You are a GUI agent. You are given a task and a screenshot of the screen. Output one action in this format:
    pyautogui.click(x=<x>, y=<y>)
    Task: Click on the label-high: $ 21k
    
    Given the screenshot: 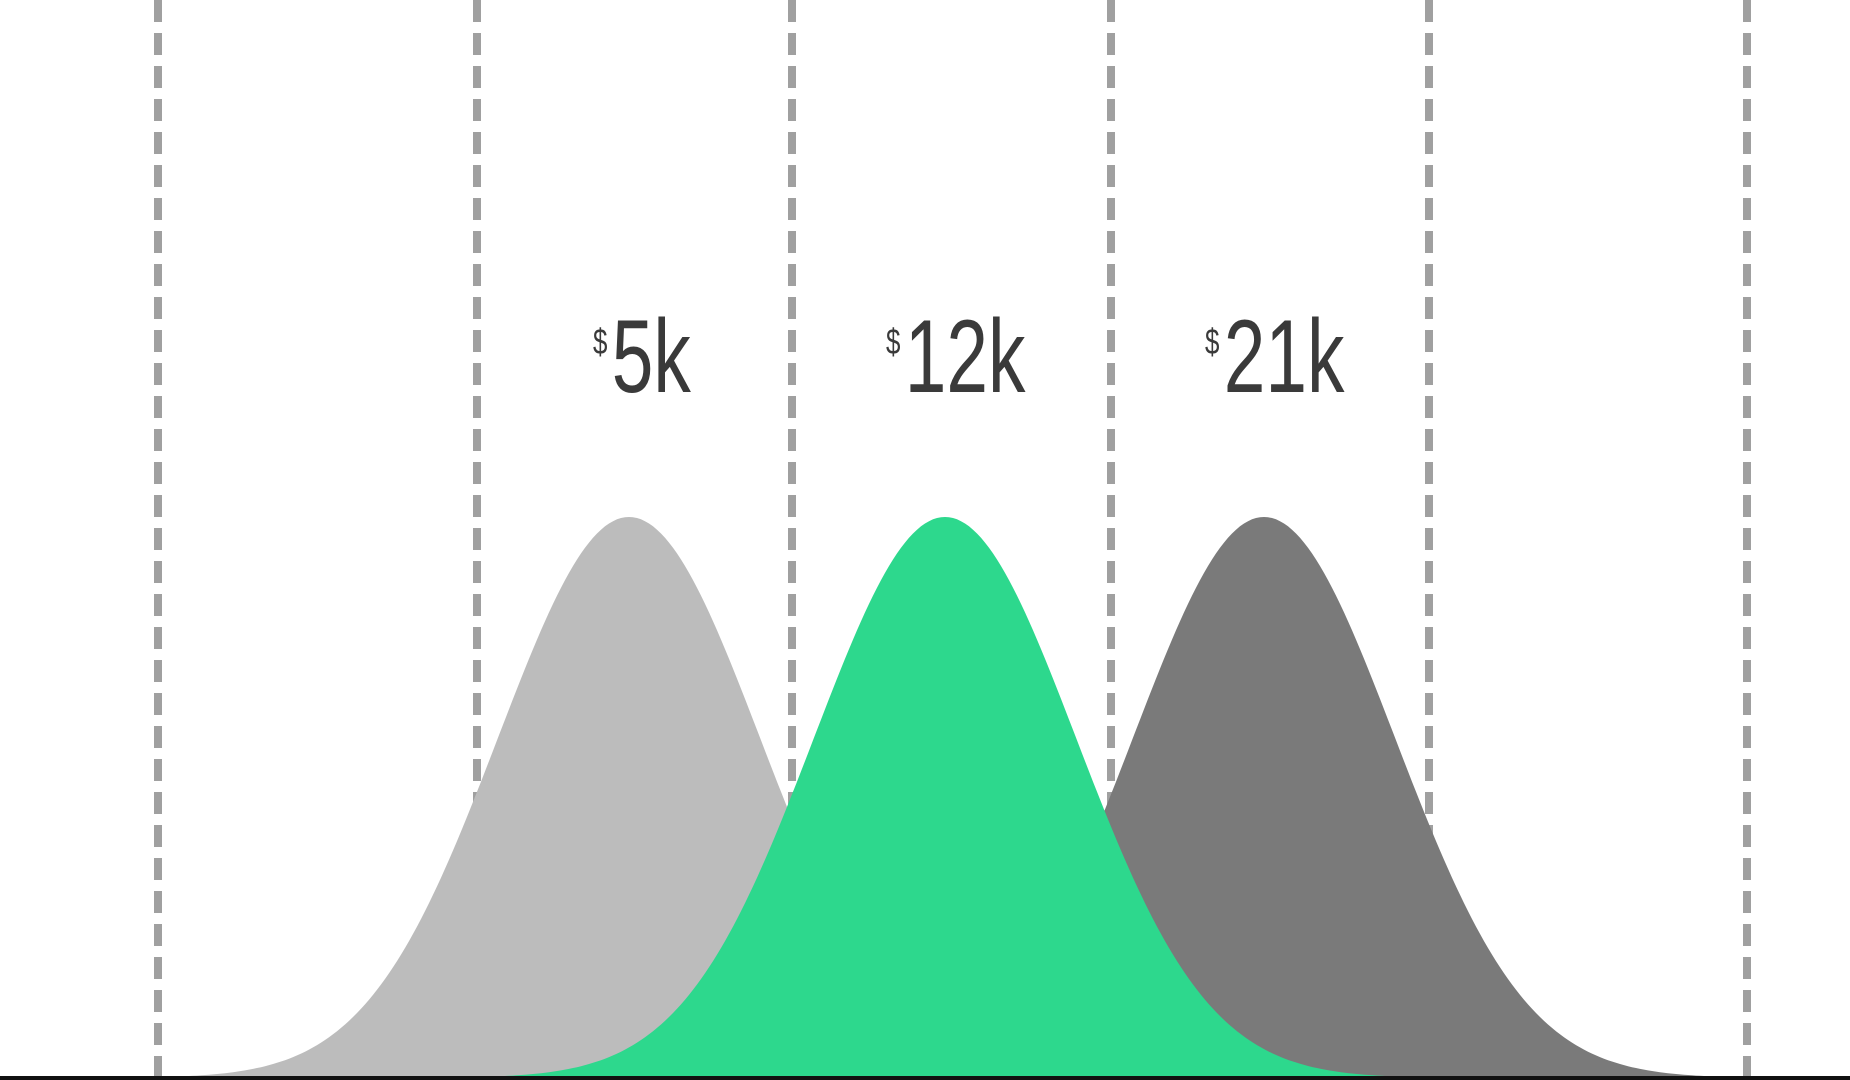 What is the action you would take?
    pyautogui.click(x=1275, y=357)
    